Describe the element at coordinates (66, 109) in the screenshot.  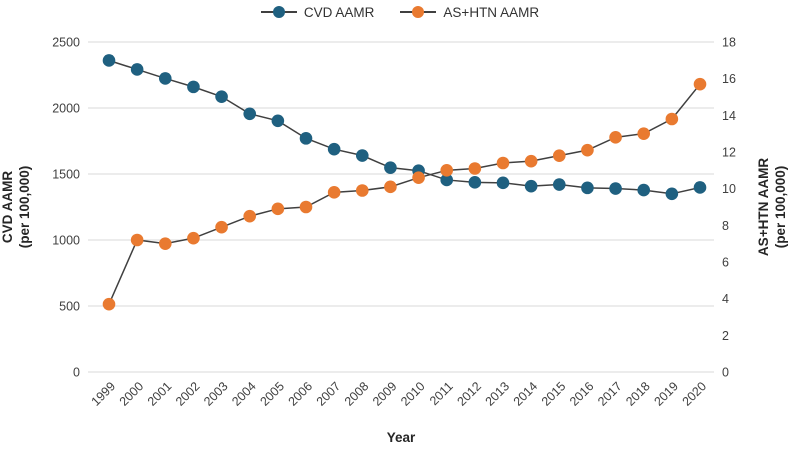
I see `left-axis-tick-label: 2000` at that location.